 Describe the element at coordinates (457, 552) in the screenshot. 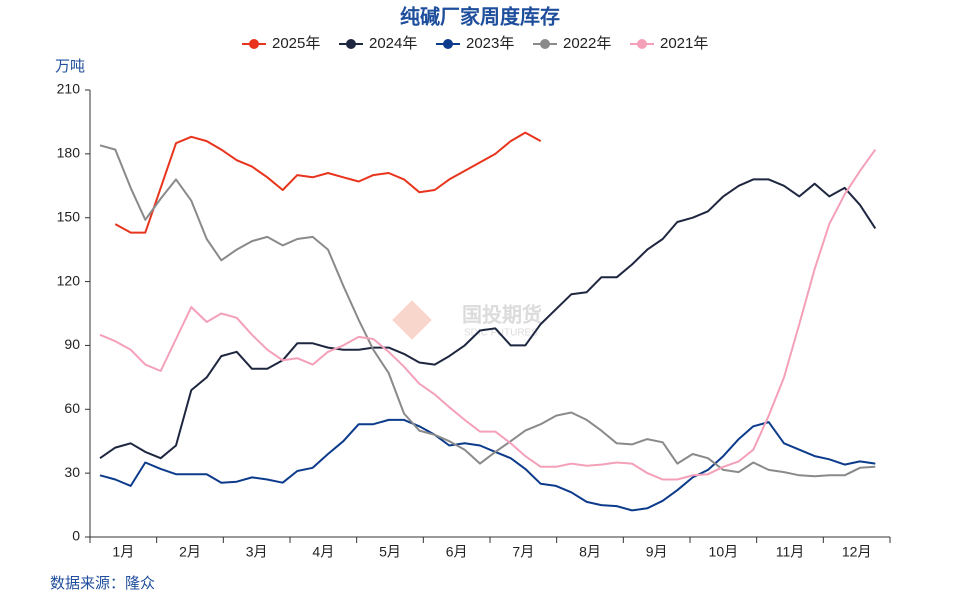

I see `x-tick-label: 6月` at that location.